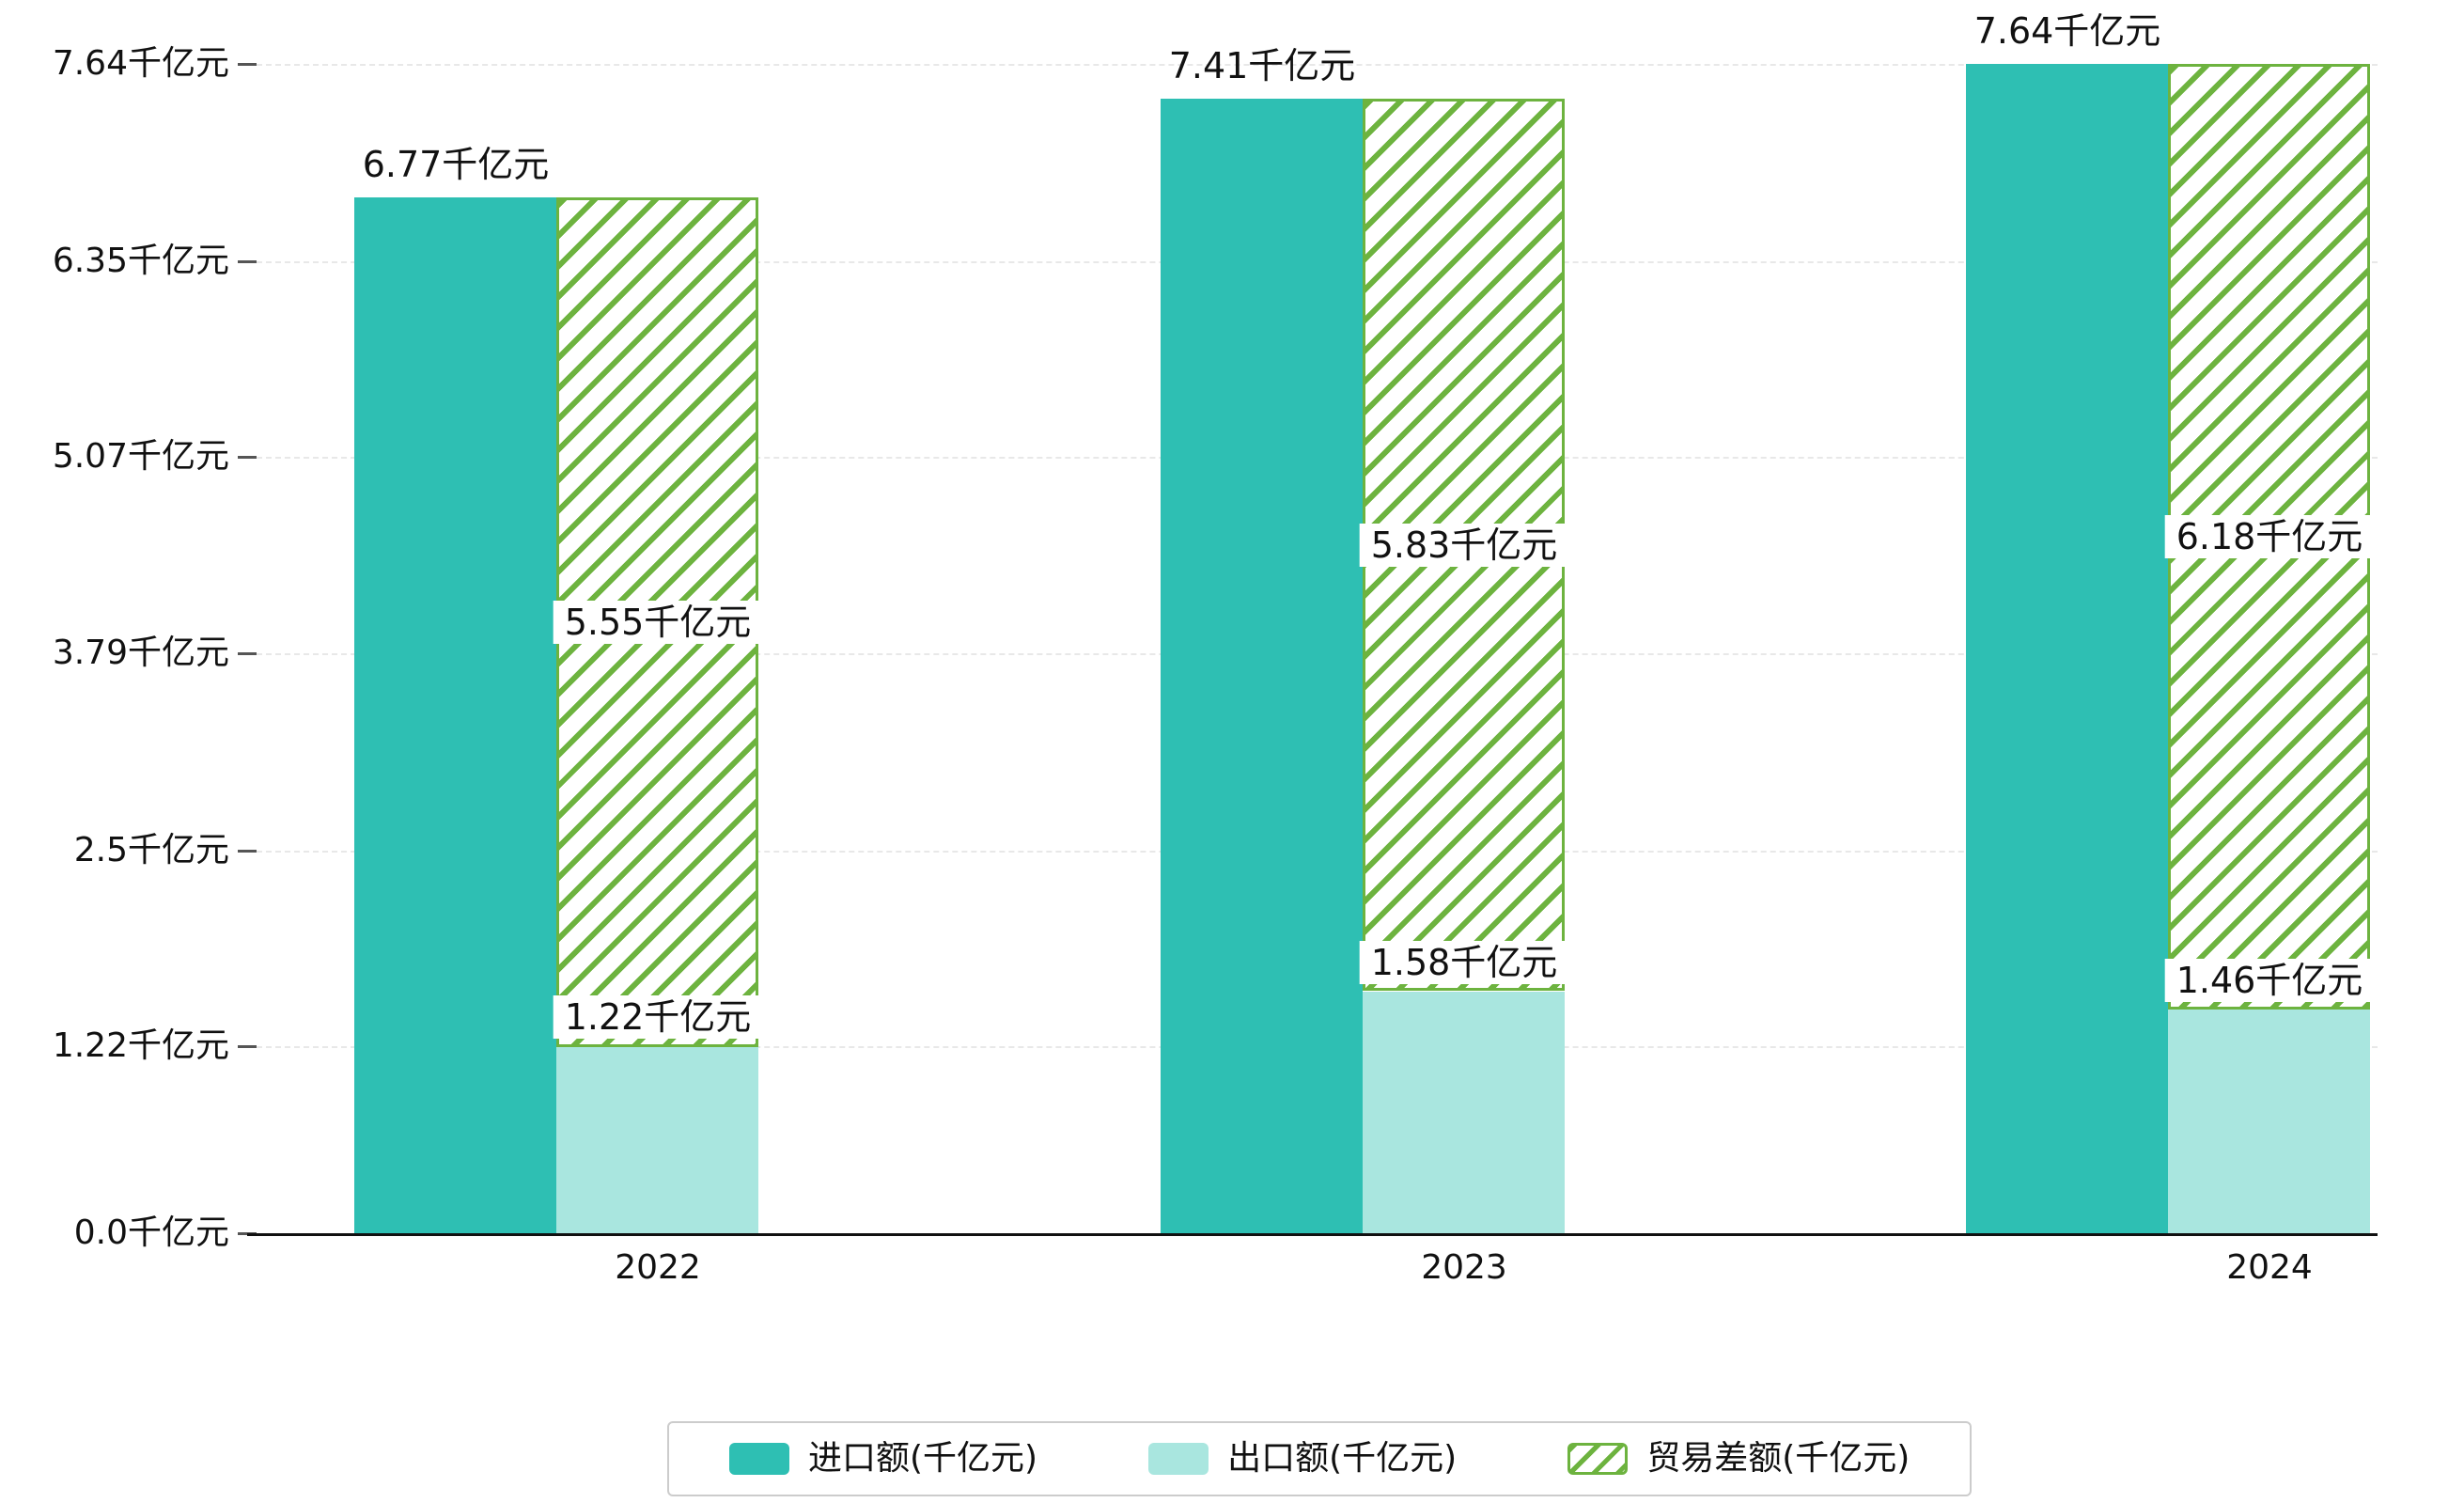 The height and width of the screenshot is (1503, 2464). What do you see at coordinates (140, 456) in the screenshot?
I see `y-axis-tick-label: 5.07千亿元` at bounding box center [140, 456].